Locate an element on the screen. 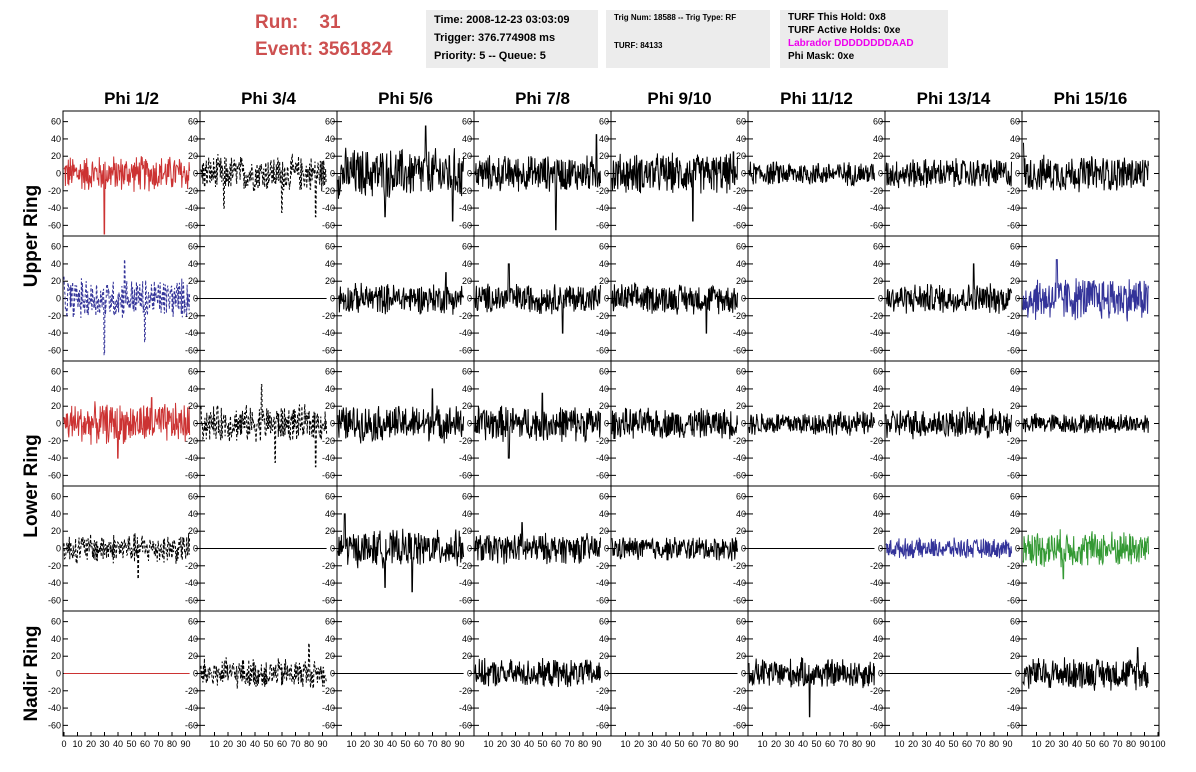 The width and height of the screenshot is (1196, 772). trigger-text: Trigger: 376.774908 ms is located at coordinates (495, 38).